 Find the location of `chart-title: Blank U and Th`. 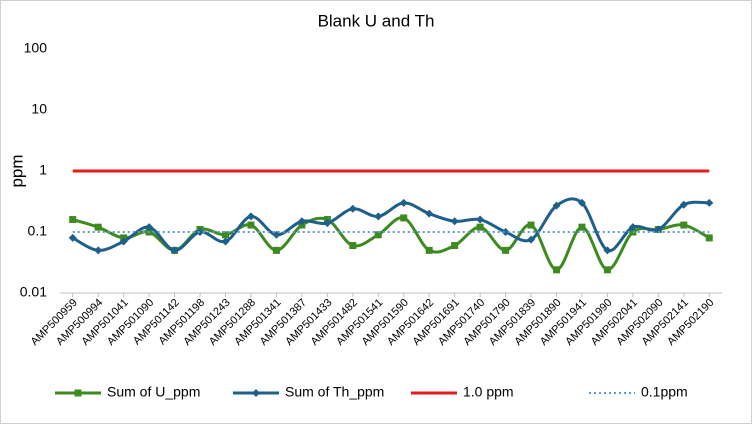

chart-title: Blank U and Th is located at coordinates (376, 20).